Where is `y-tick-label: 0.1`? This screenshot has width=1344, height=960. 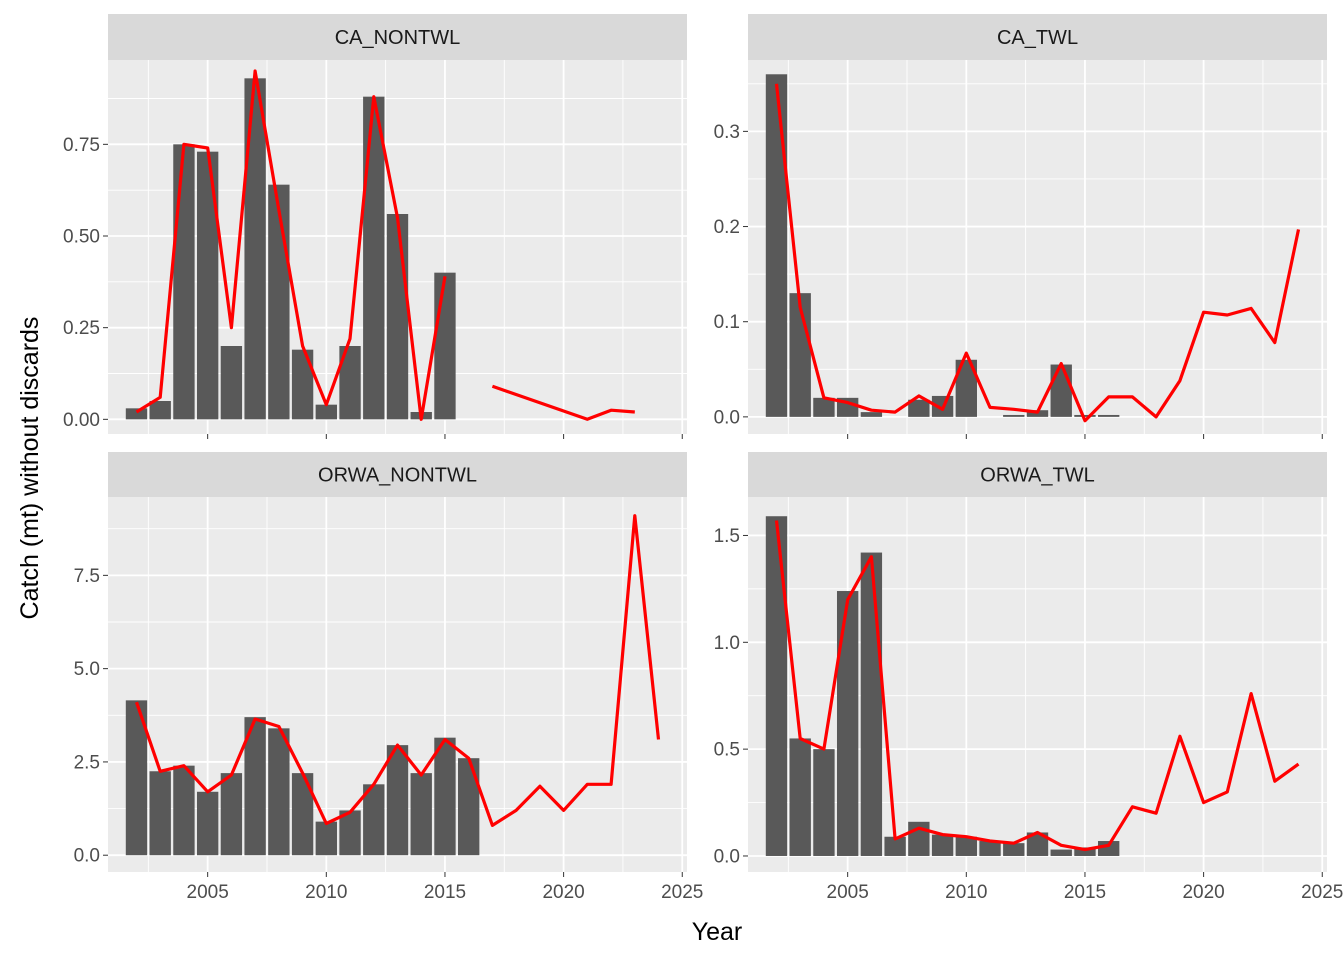
y-tick-label: 0.1 is located at coordinates (727, 322).